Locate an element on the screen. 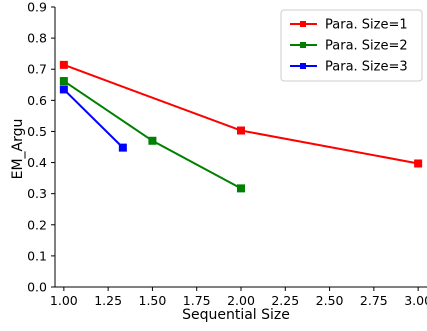  y-tick-label: 0.8 is located at coordinates (37, 38).